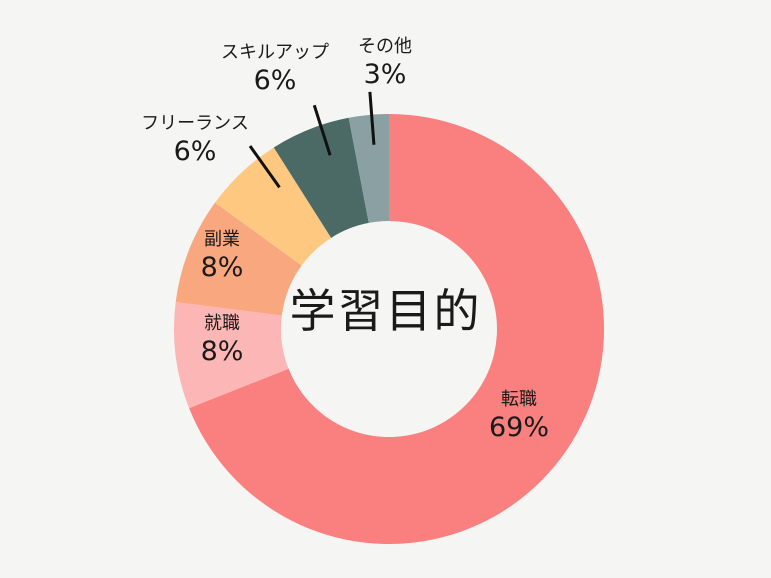 The width and height of the screenshot is (771, 578). I want to click on label-転職: 転職 69%, so click(519, 417).